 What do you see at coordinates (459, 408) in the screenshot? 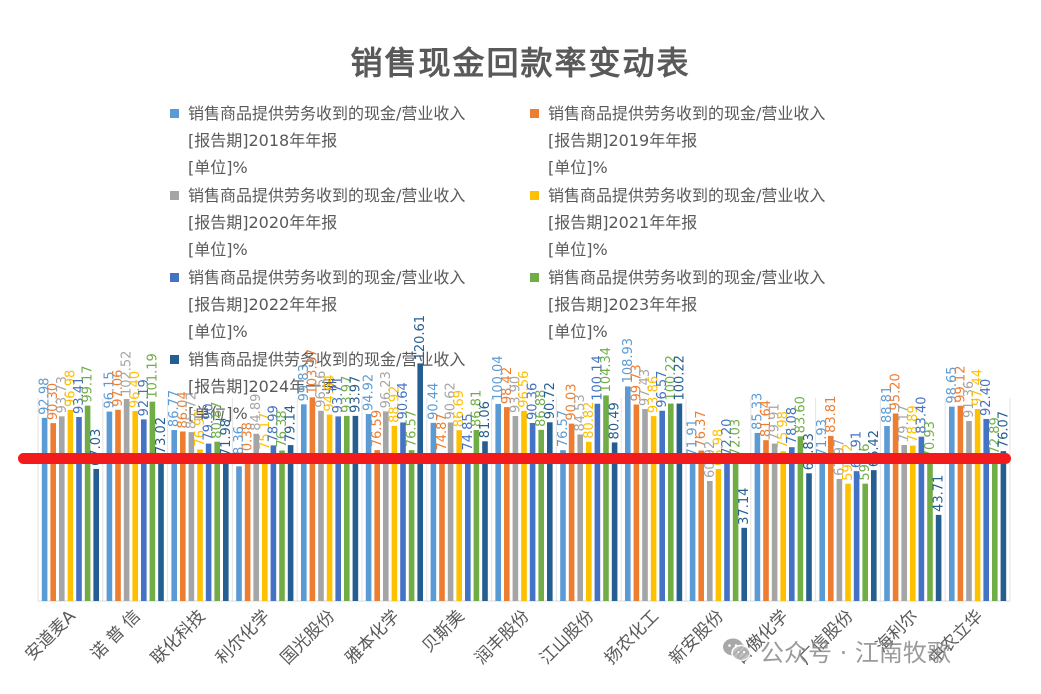
I see `data-label: 86.69` at bounding box center [459, 408].